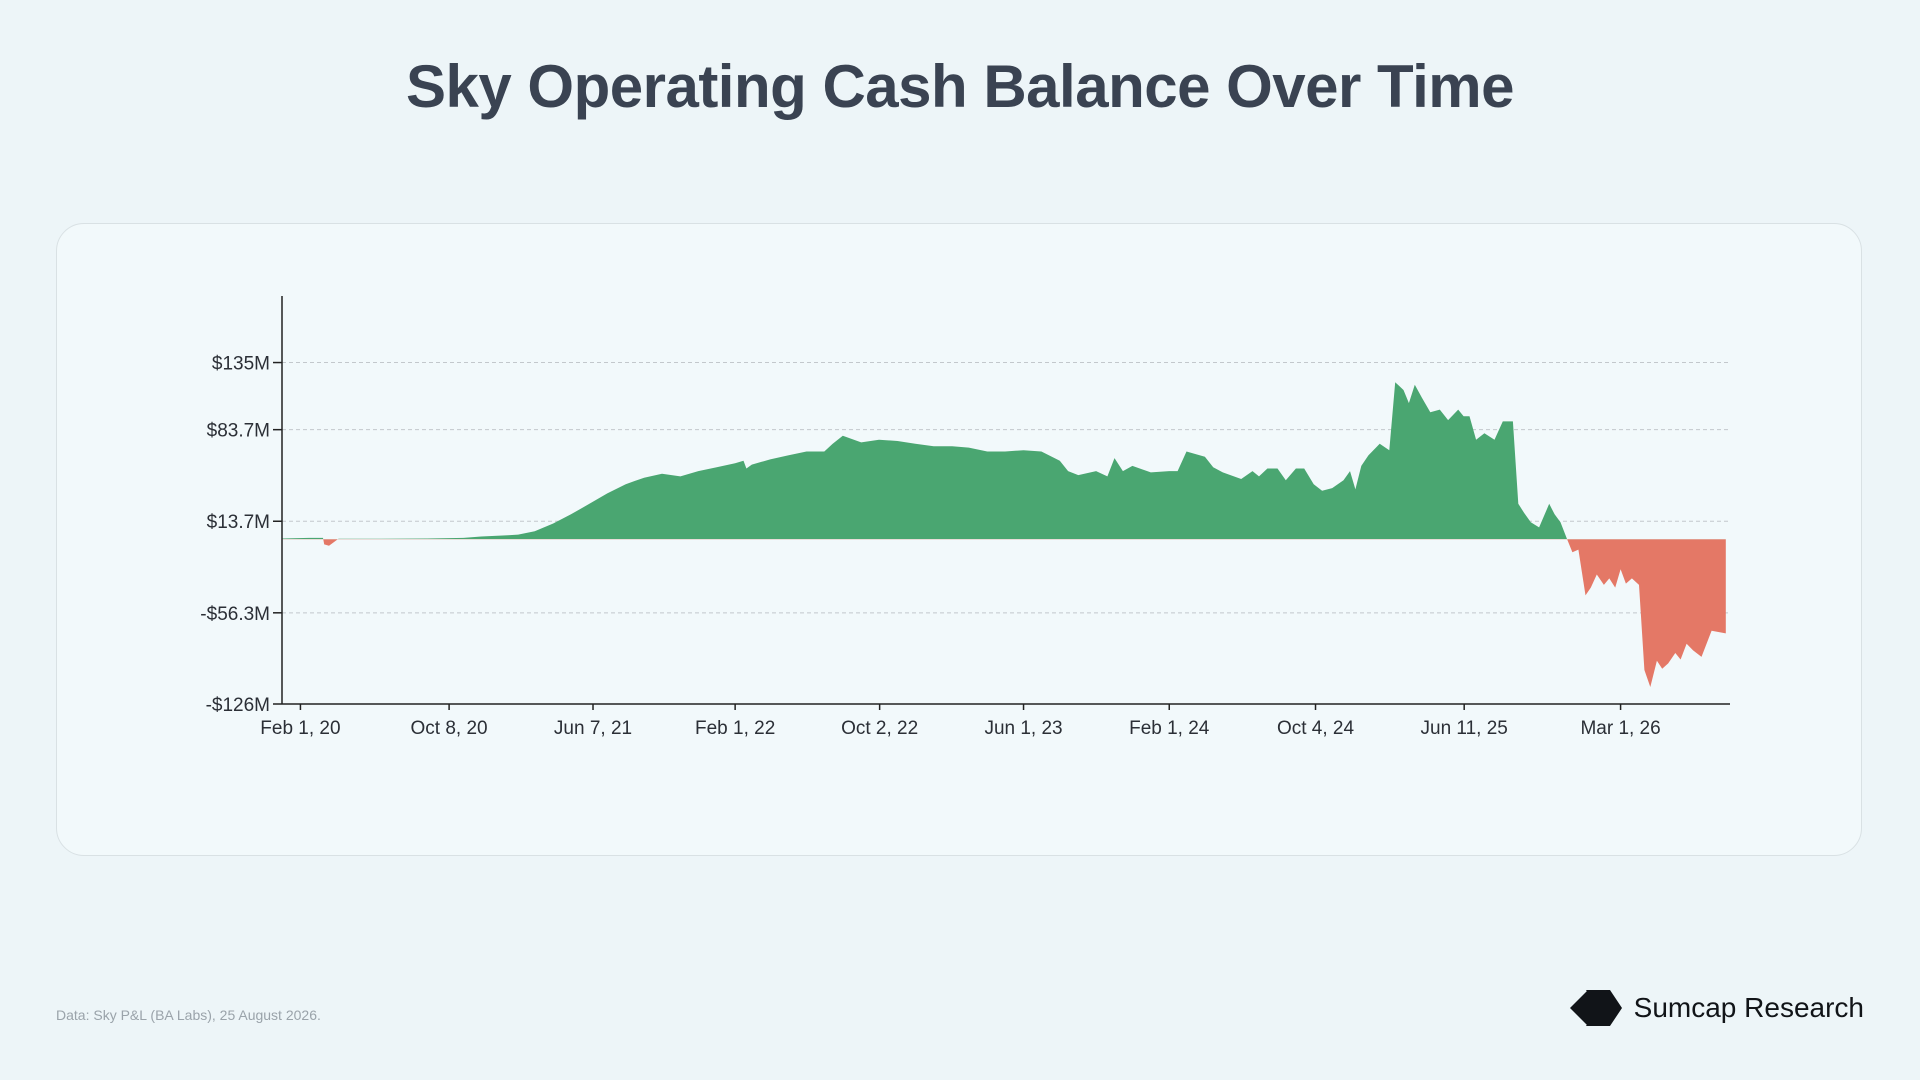  I want to click on area-positive, so click(925, 461).